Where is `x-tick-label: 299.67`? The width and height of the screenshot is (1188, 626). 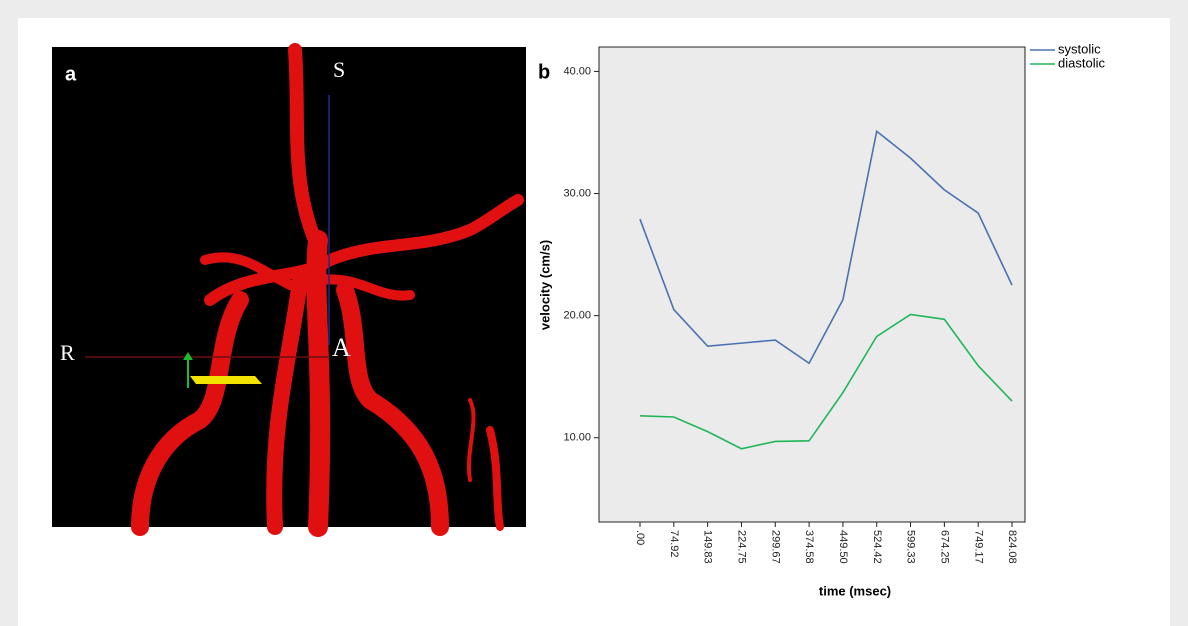 x-tick-label: 299.67 is located at coordinates (775, 547).